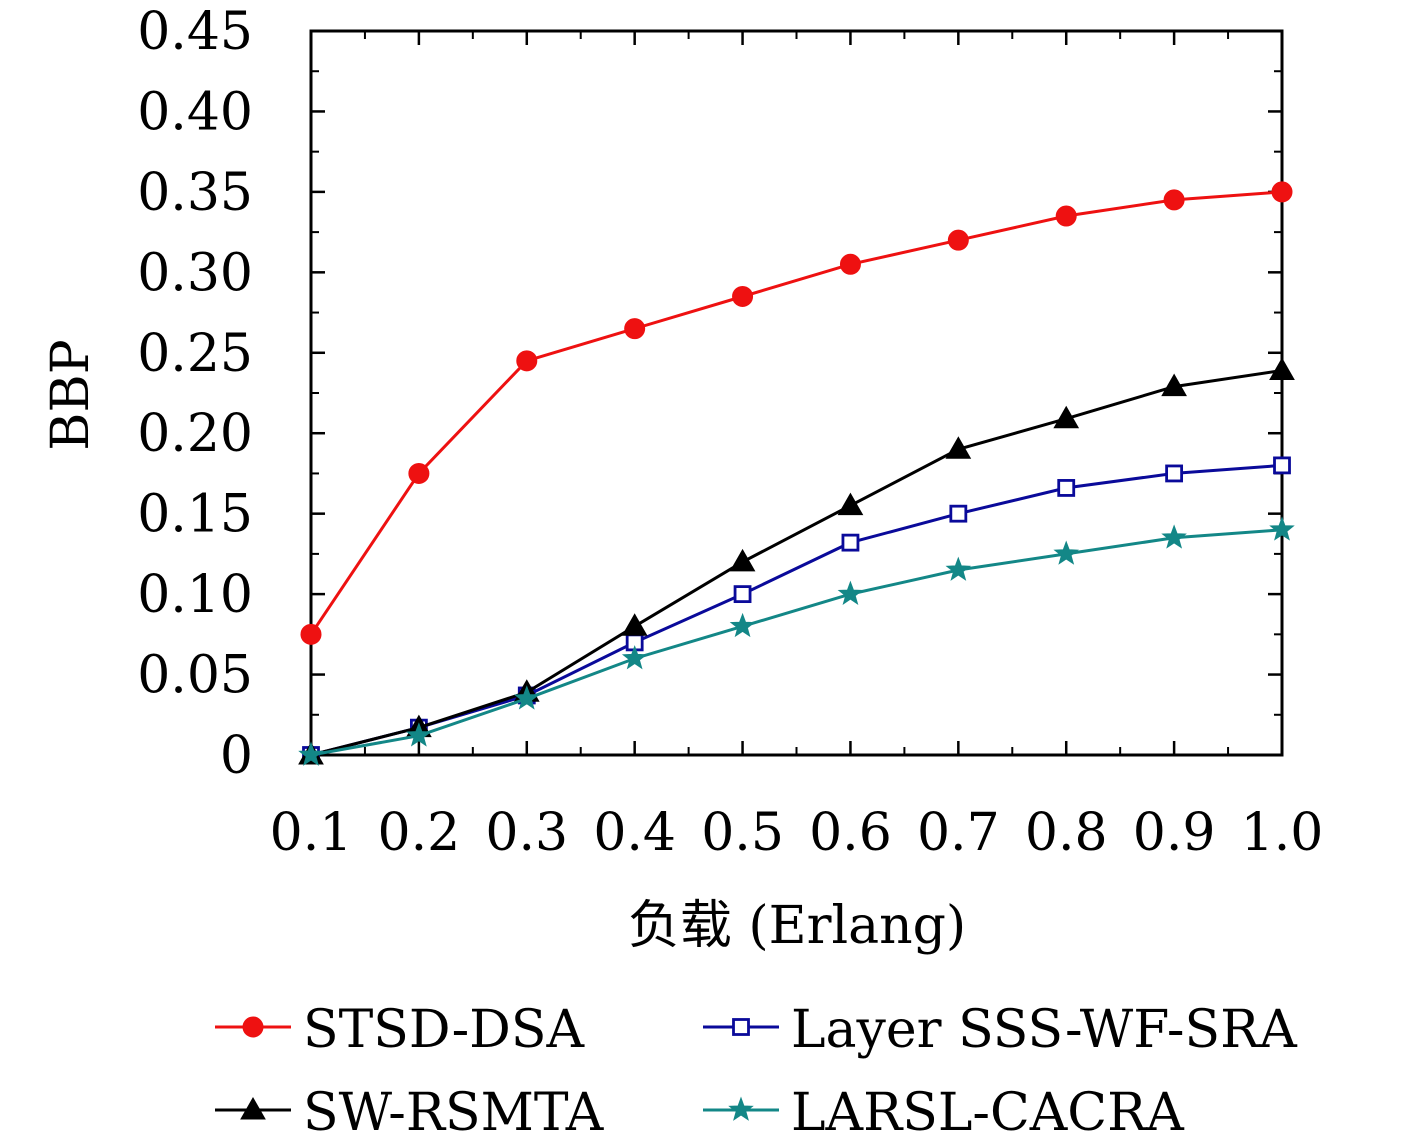 This screenshot has height=1139, width=1417. What do you see at coordinates (195, 32) in the screenshot?
I see `y-tick-label: 0.45` at bounding box center [195, 32].